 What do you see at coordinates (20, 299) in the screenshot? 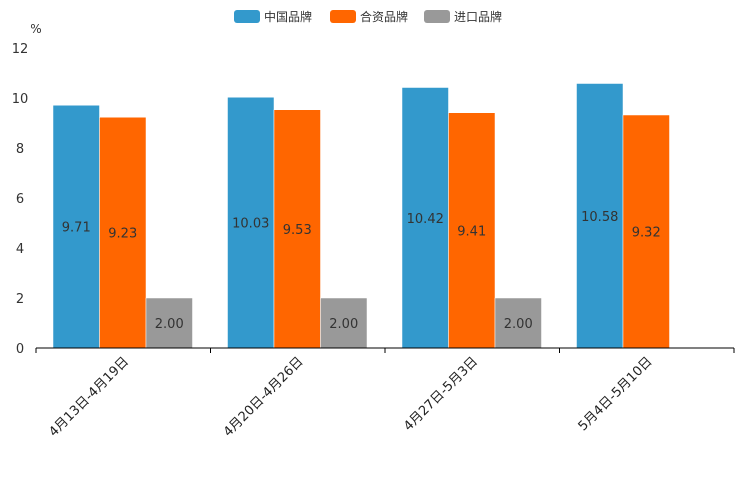
I see `y-tick-label: 2` at bounding box center [20, 299].